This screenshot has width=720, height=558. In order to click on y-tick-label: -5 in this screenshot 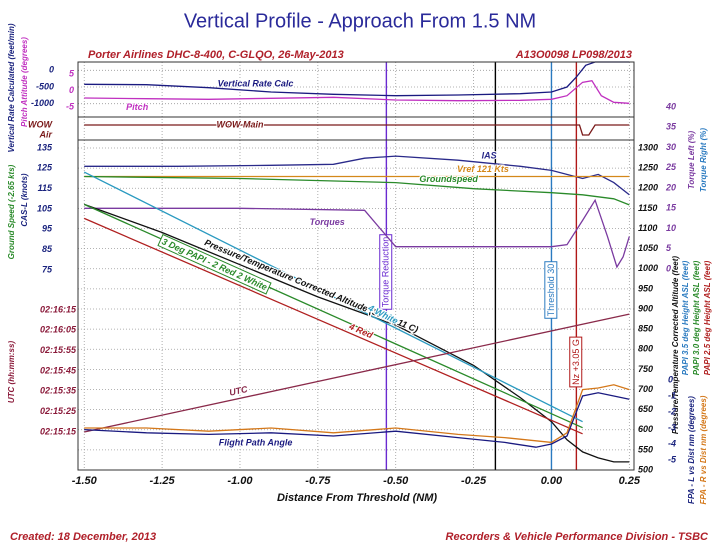, I will do `click(672, 459)`.